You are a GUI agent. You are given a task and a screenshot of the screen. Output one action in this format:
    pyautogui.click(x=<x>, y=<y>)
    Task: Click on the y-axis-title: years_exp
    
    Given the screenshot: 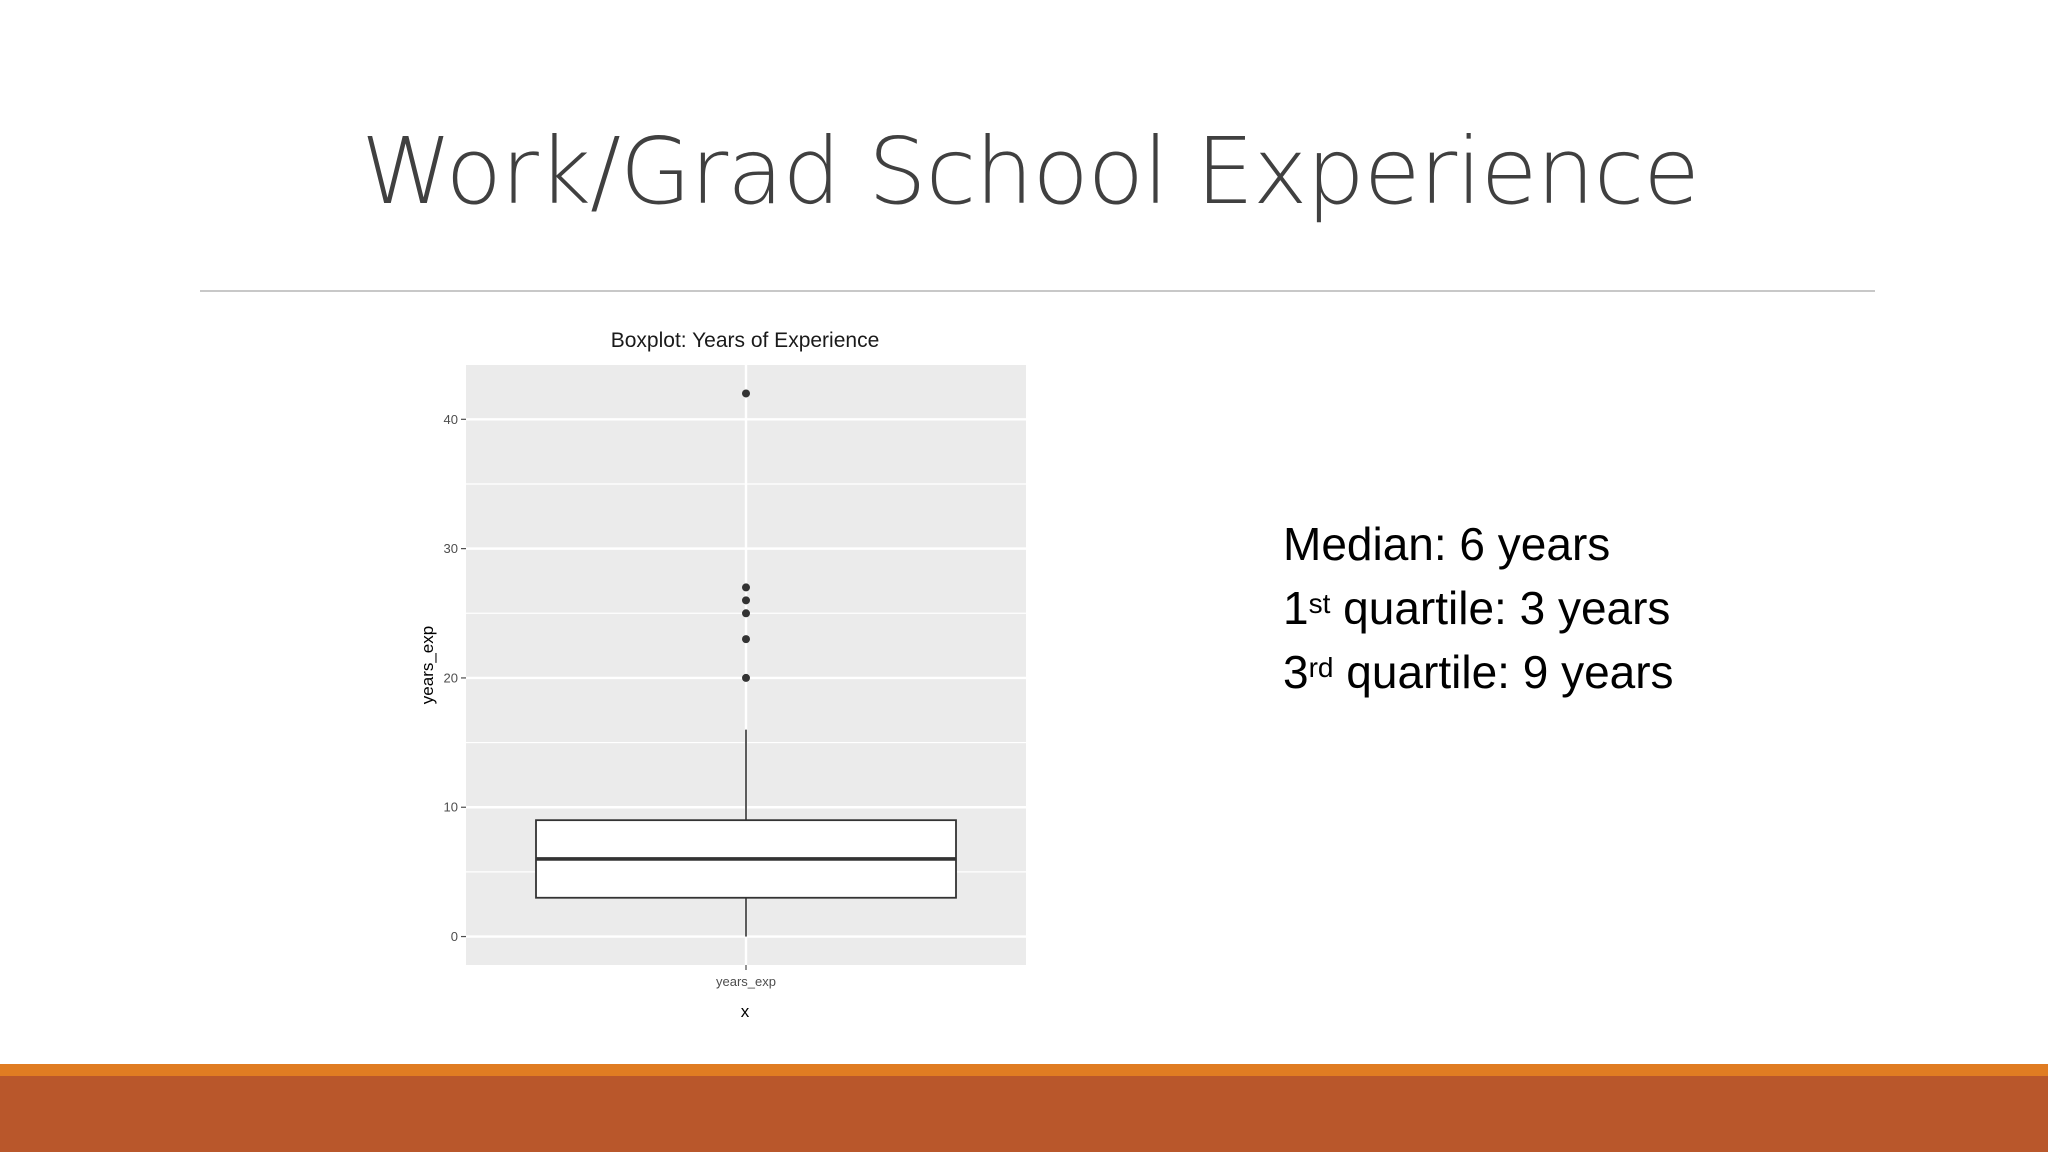 What is the action you would take?
    pyautogui.click(x=427, y=665)
    